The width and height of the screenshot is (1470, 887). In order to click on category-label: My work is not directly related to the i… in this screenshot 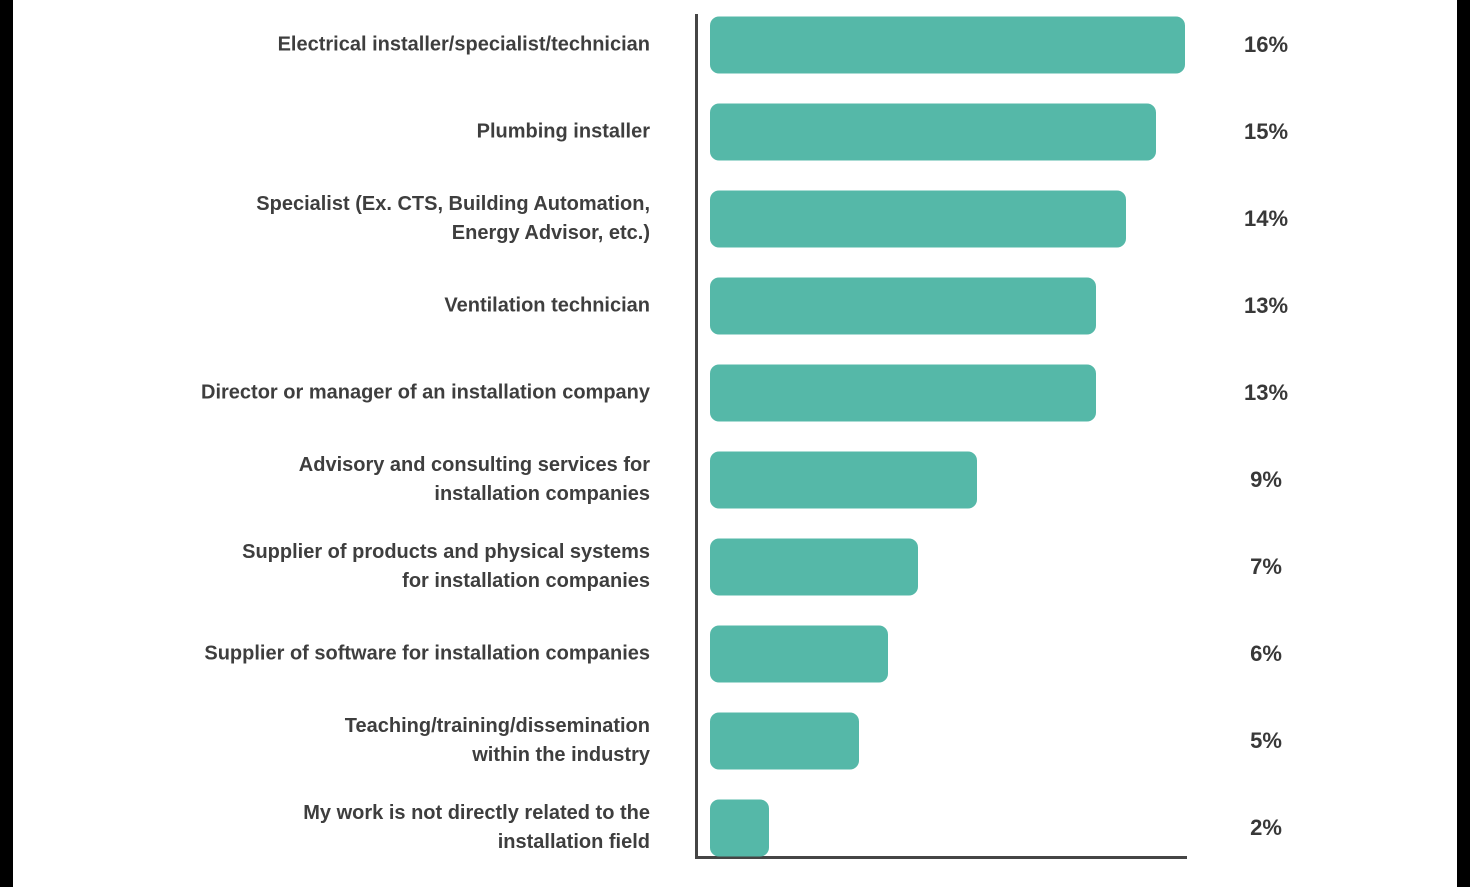, I will do `click(476, 827)`.